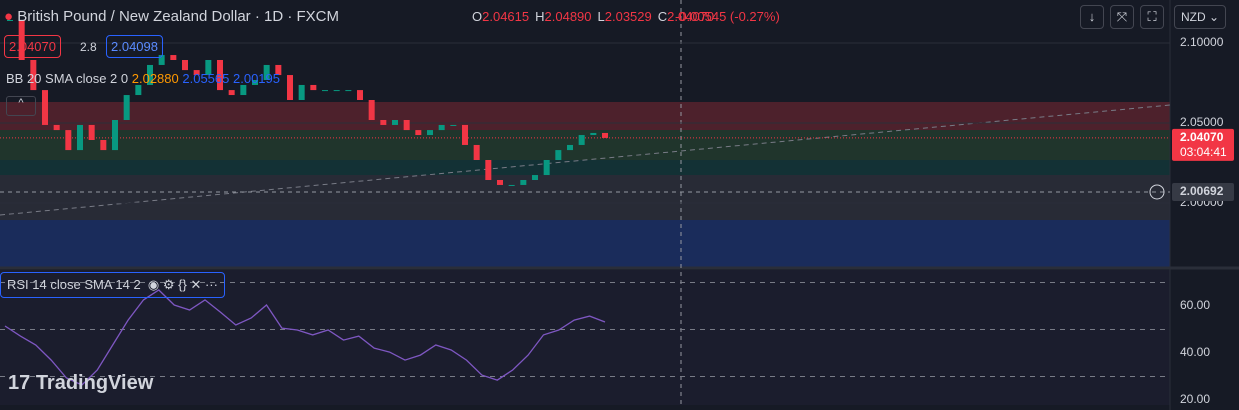 Image resolution: width=1239 pixels, height=410 pixels. What do you see at coordinates (94, 383) in the screenshot?
I see `branding: TradingView` at bounding box center [94, 383].